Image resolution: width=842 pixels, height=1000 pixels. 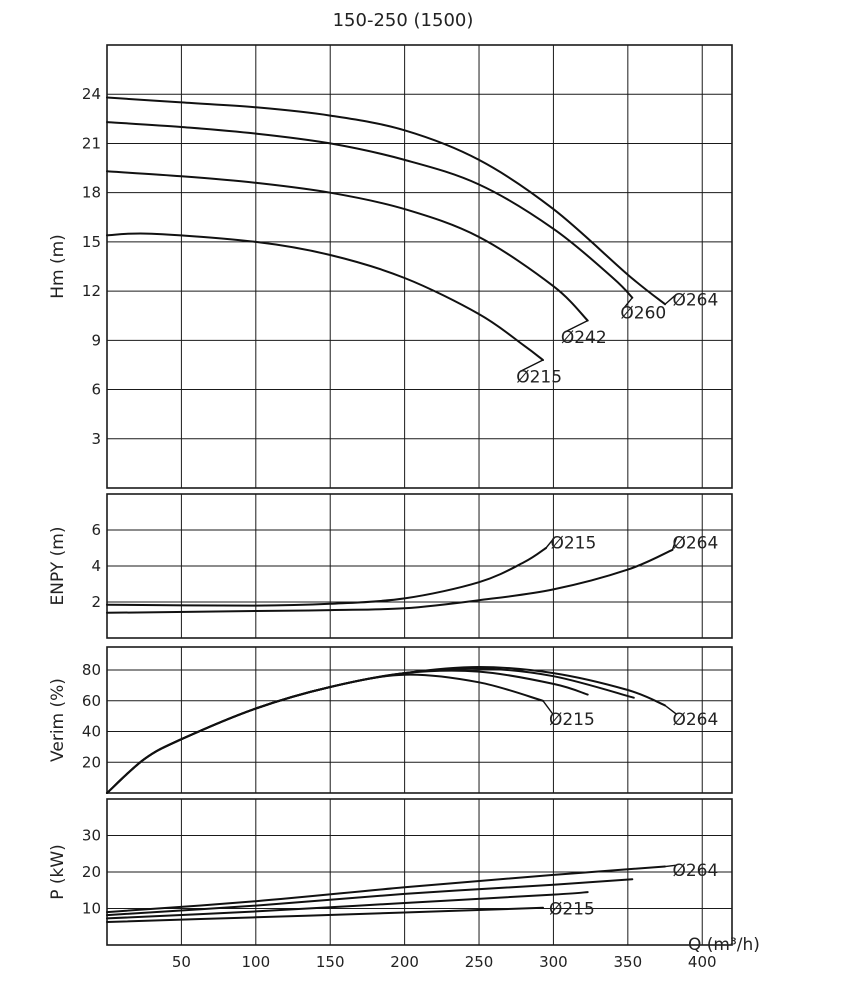 I want to click on y-tick-label: 15, so click(x=91, y=242).